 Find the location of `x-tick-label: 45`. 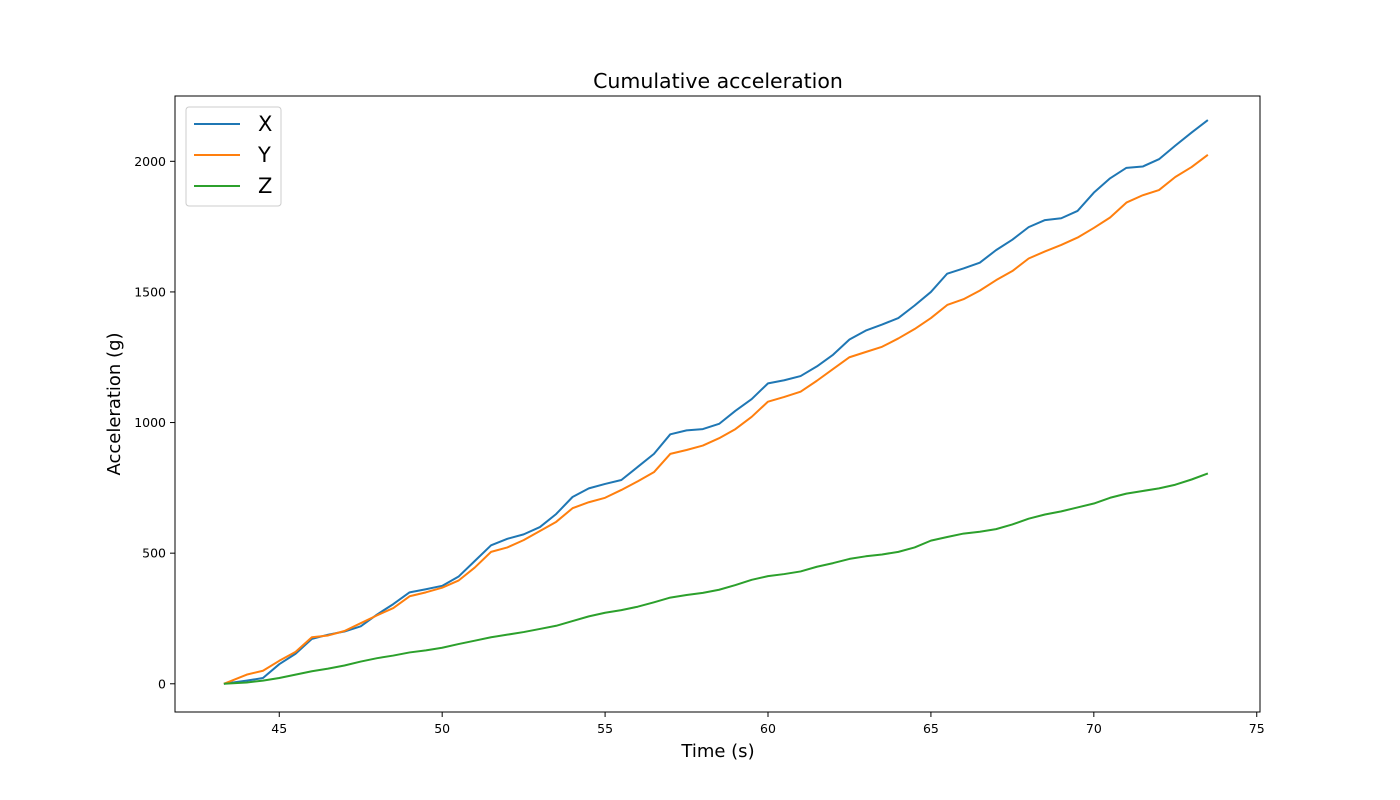

x-tick-label: 45 is located at coordinates (279, 728).